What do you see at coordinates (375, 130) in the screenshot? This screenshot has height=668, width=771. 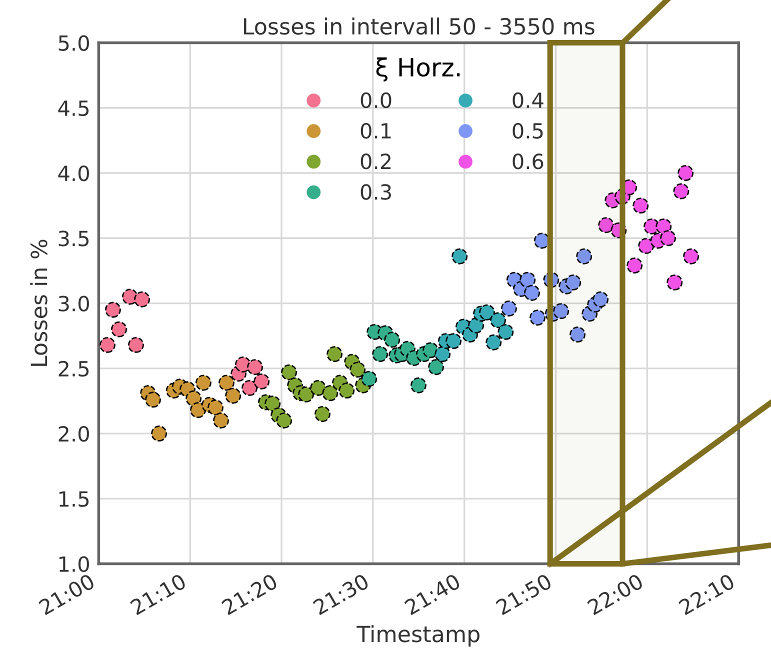 I see `legend-label: 0.1` at bounding box center [375, 130].